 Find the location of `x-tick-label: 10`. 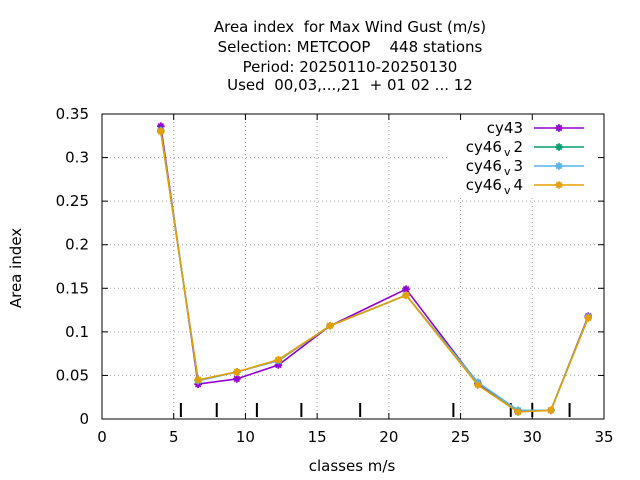

x-tick-label: 10 is located at coordinates (245, 437).